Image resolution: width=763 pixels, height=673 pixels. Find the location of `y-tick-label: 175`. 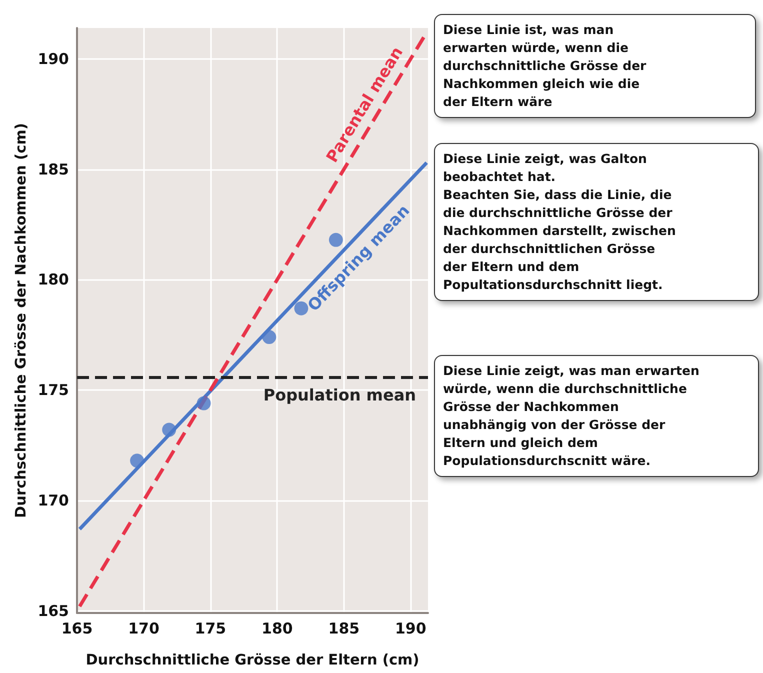

y-tick-label: 175 is located at coordinates (53, 390).